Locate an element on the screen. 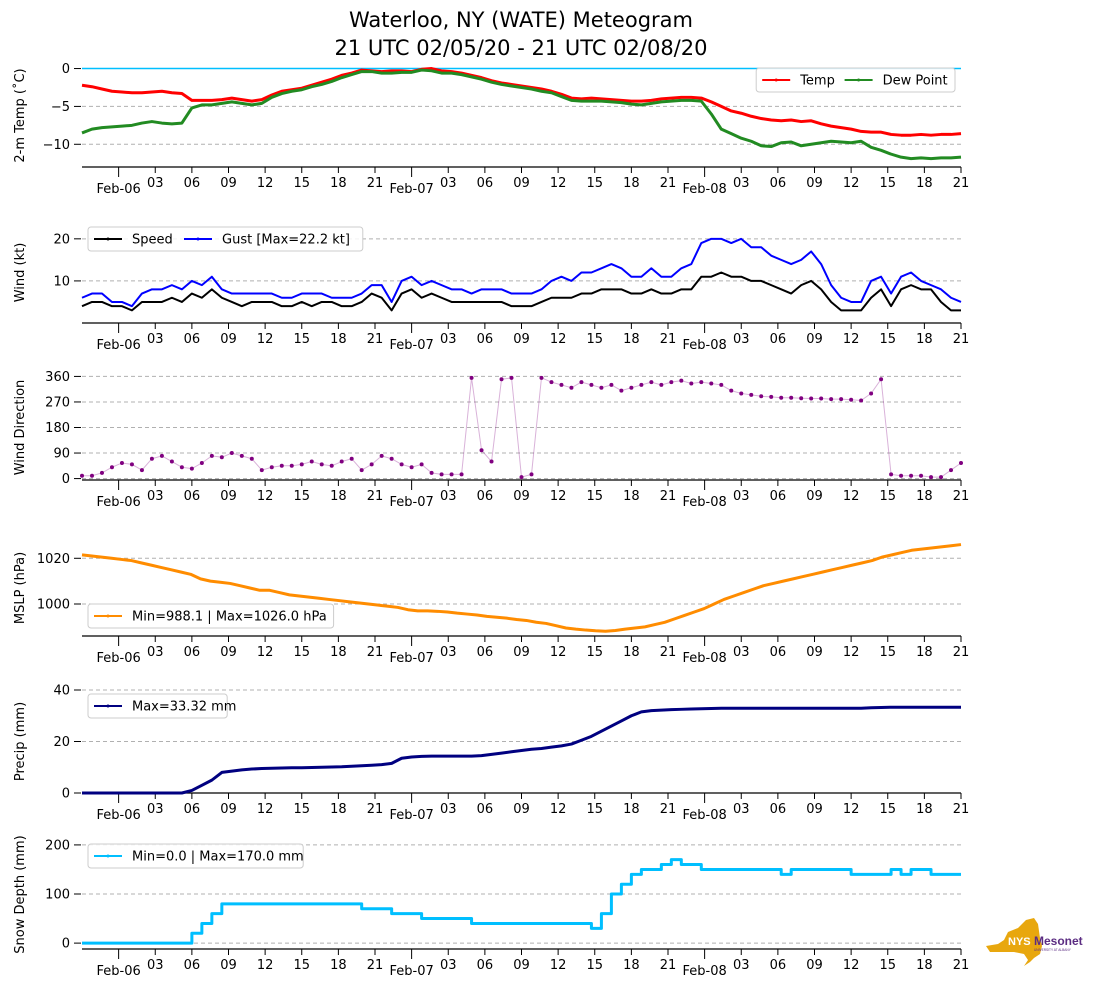  y-tick-label: 270 is located at coordinates (57, 402).